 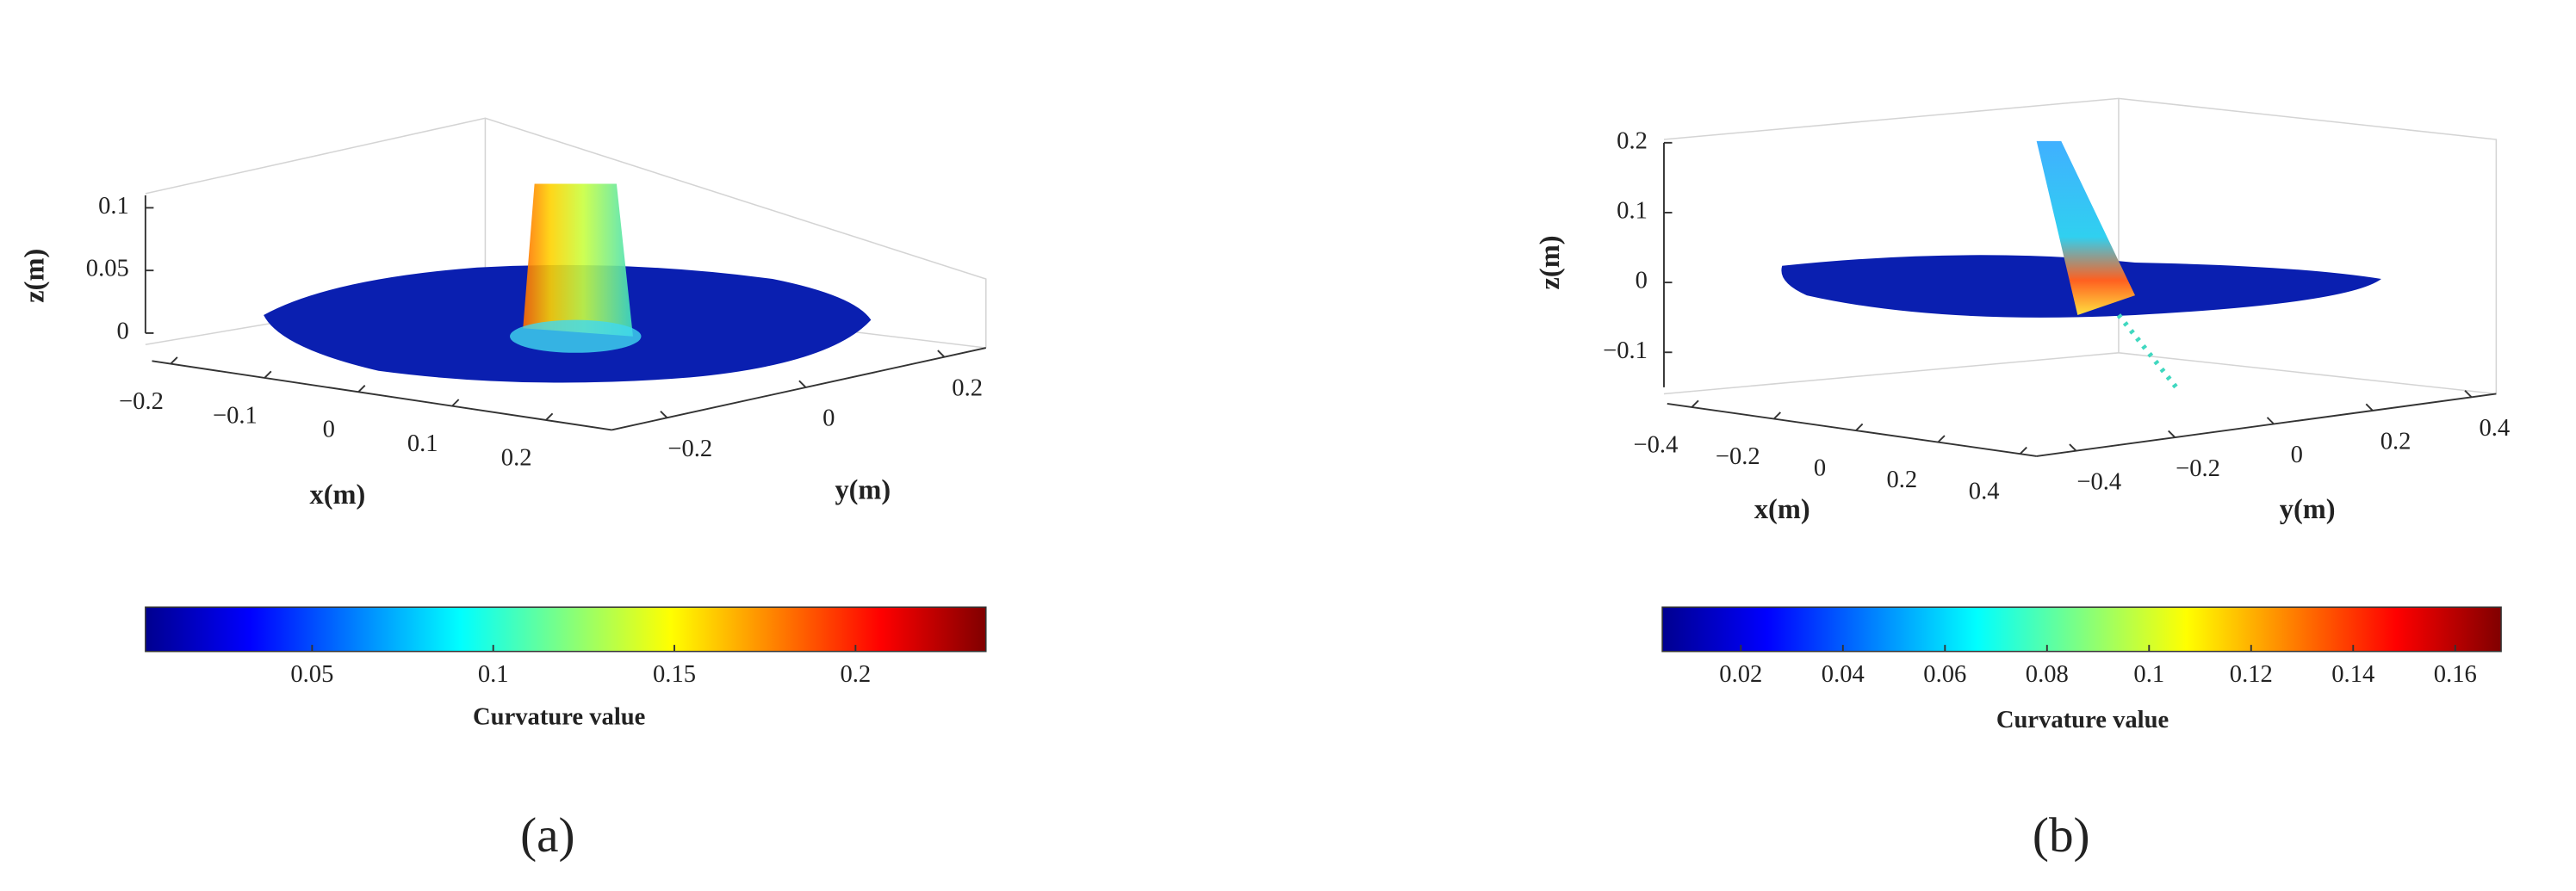 I want to click on y-tick-label: 0.4, so click(x=2495, y=428).